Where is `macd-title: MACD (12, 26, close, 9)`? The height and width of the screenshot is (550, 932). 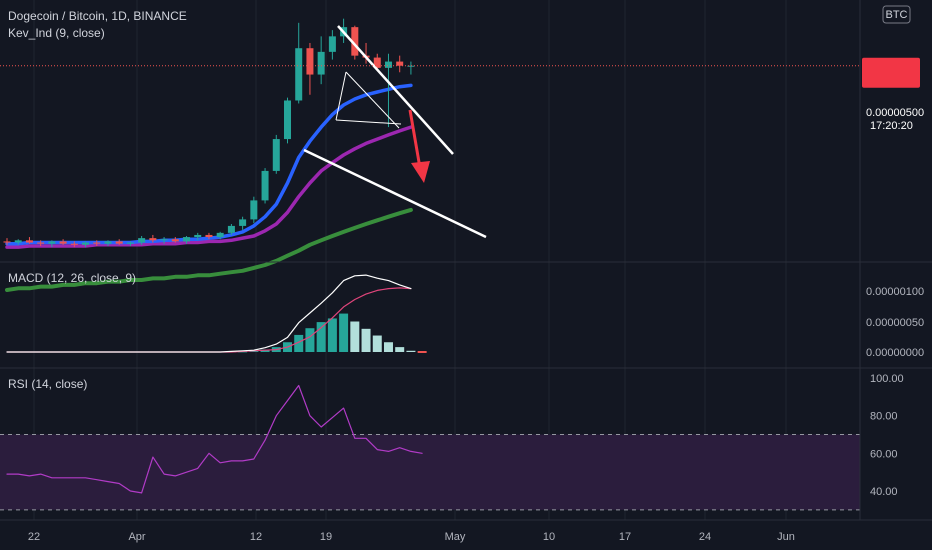
macd-title: MACD (12, 26, close, 9) is located at coordinates (72, 278).